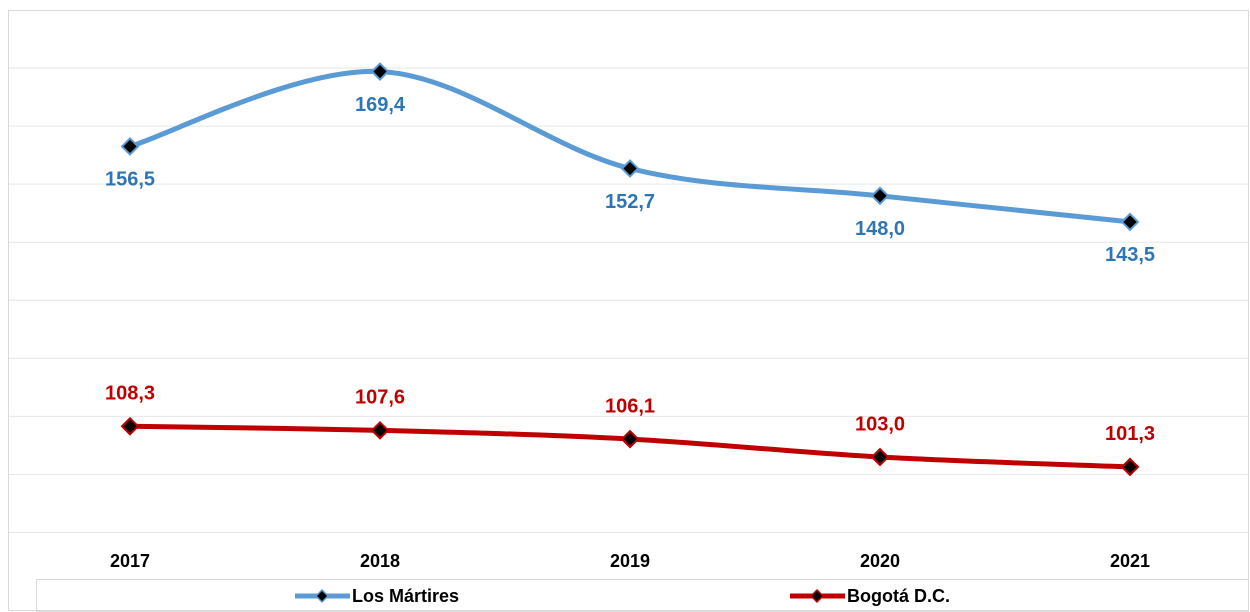 The image size is (1250, 612). What do you see at coordinates (898, 596) in the screenshot?
I see `legend-label: Bogotá D.C.` at bounding box center [898, 596].